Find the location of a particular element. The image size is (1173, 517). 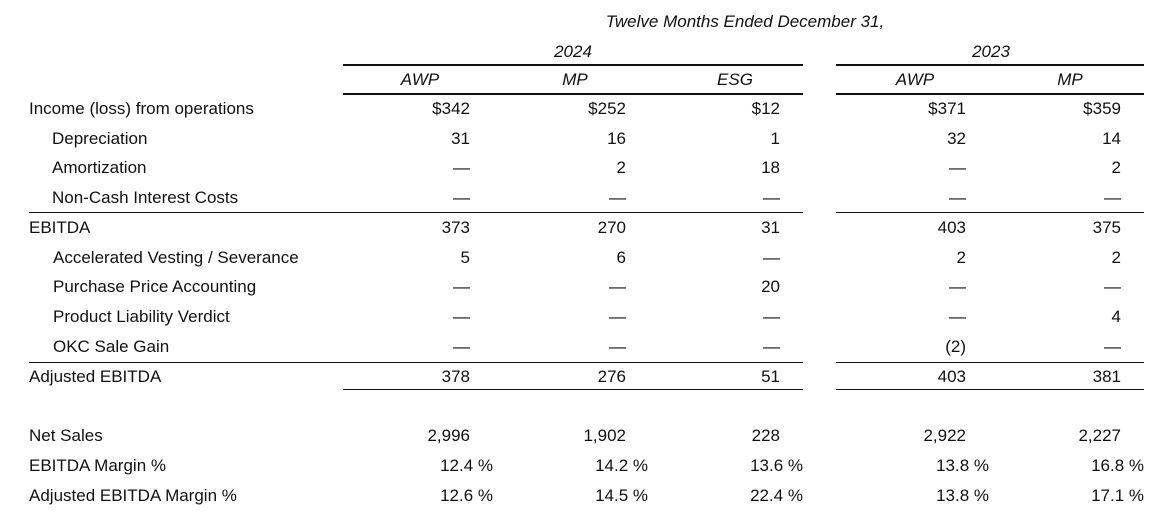

cell-accelerated-vesting-severance-mp-2023: 2 is located at coordinates (1116, 257).